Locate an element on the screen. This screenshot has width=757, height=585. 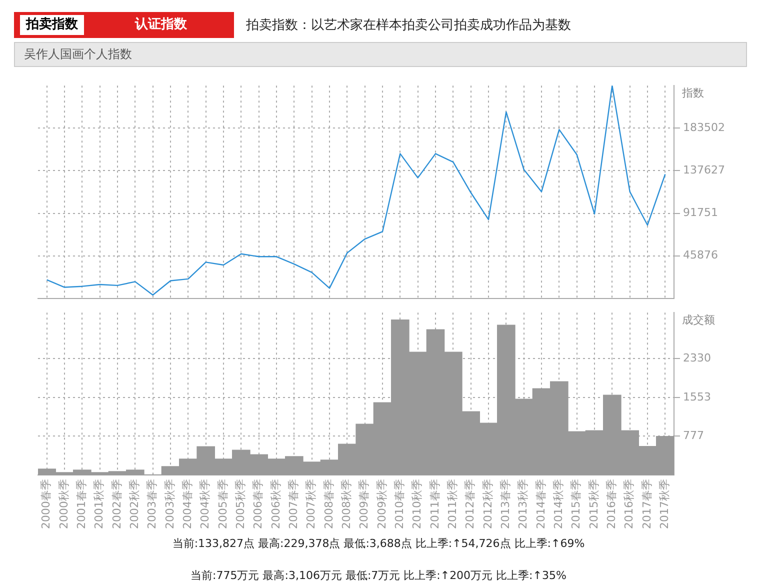
x-tick-label: 2007春季 is located at coordinates (293, 504).